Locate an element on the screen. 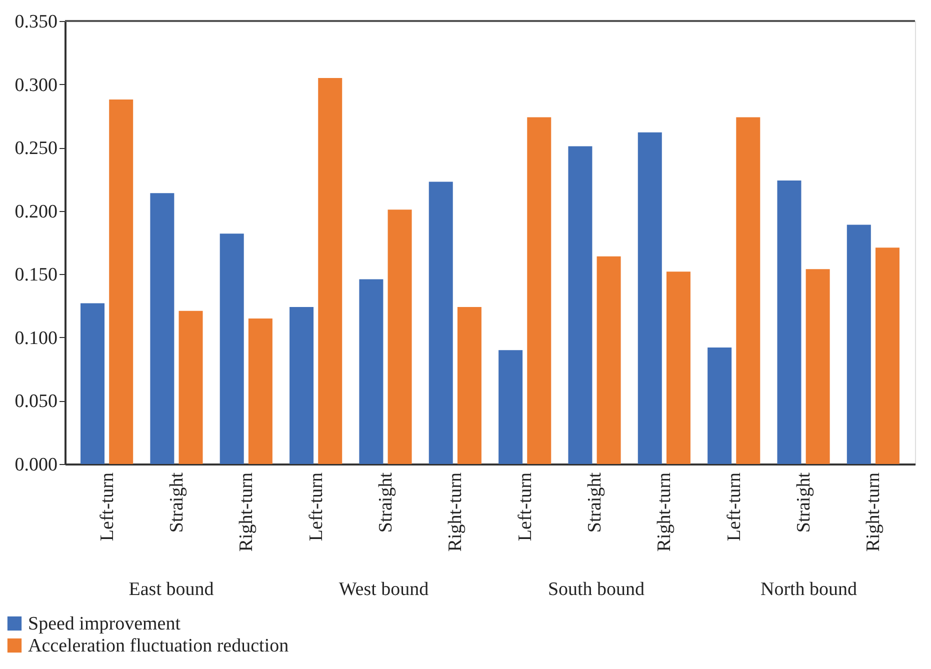  y-tick-label: 0.250 is located at coordinates (36, 149).